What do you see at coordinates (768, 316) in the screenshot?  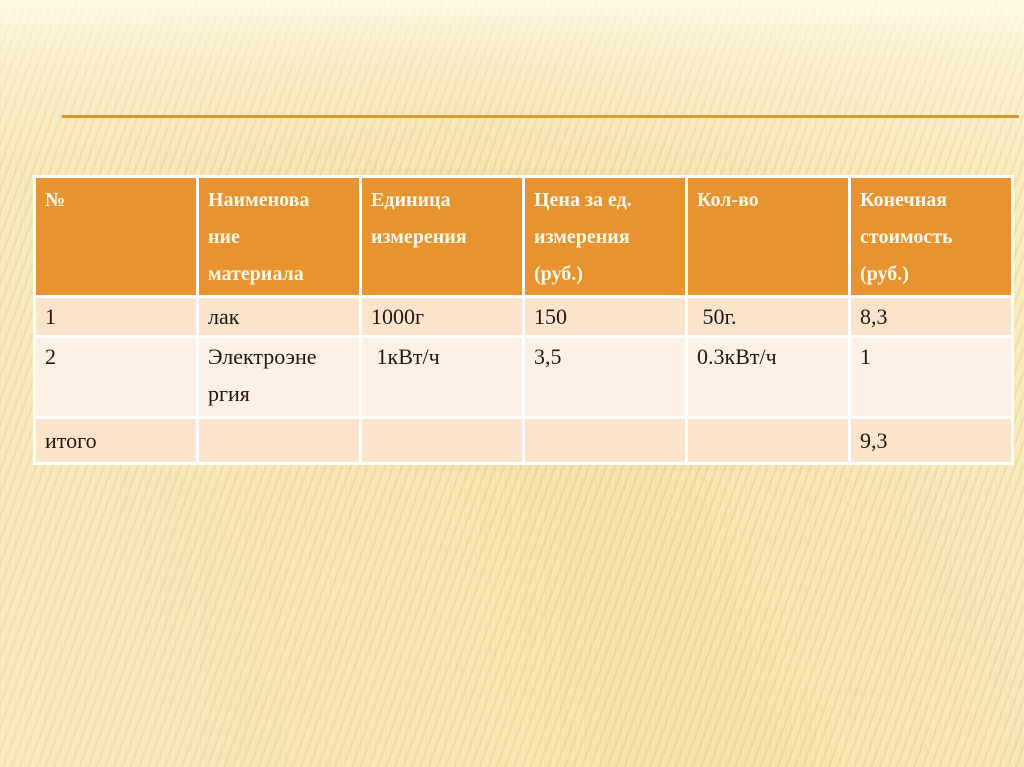 I see `cell-quantity: 50г.` at bounding box center [768, 316].